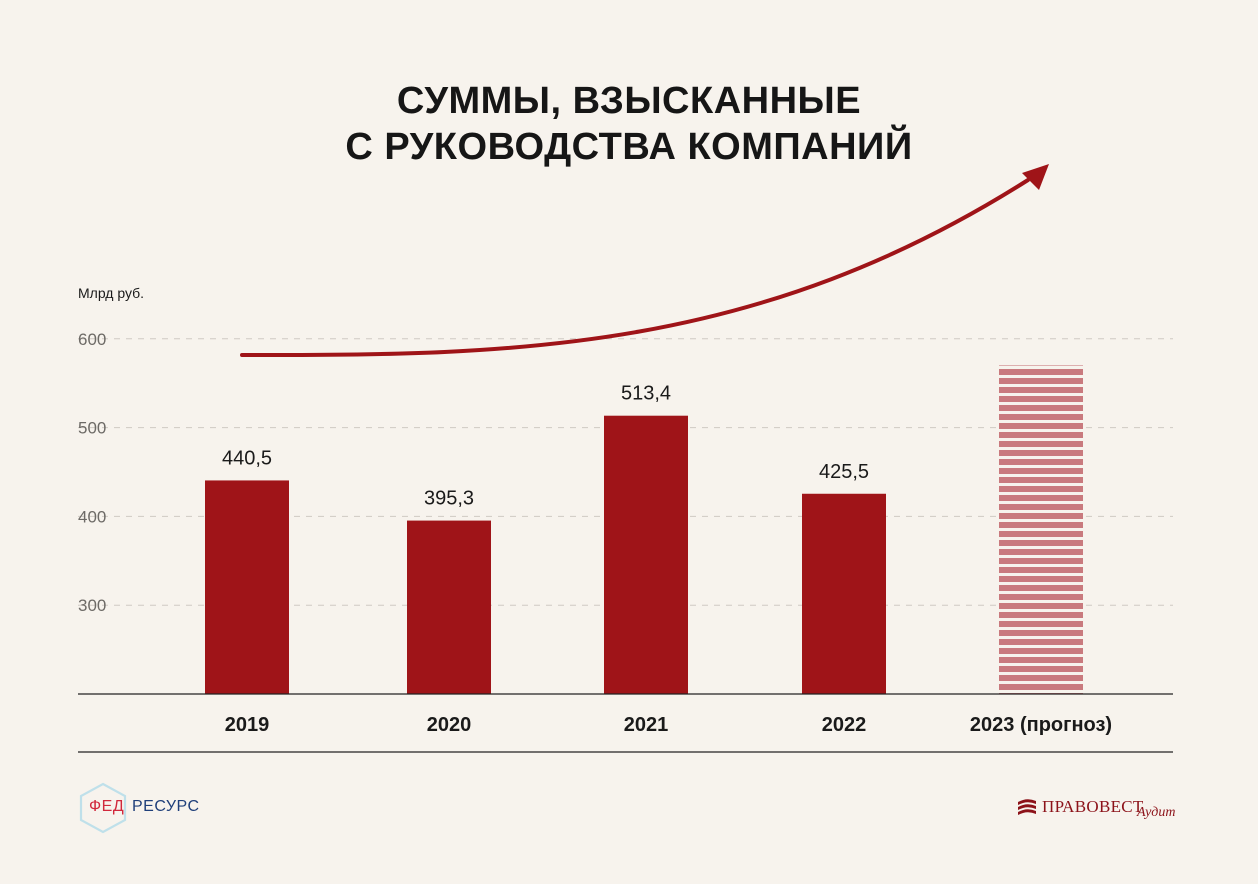 This screenshot has width=1258, height=884. Describe the element at coordinates (92, 605) in the screenshot. I see `y-tick-label-300: 300` at that location.